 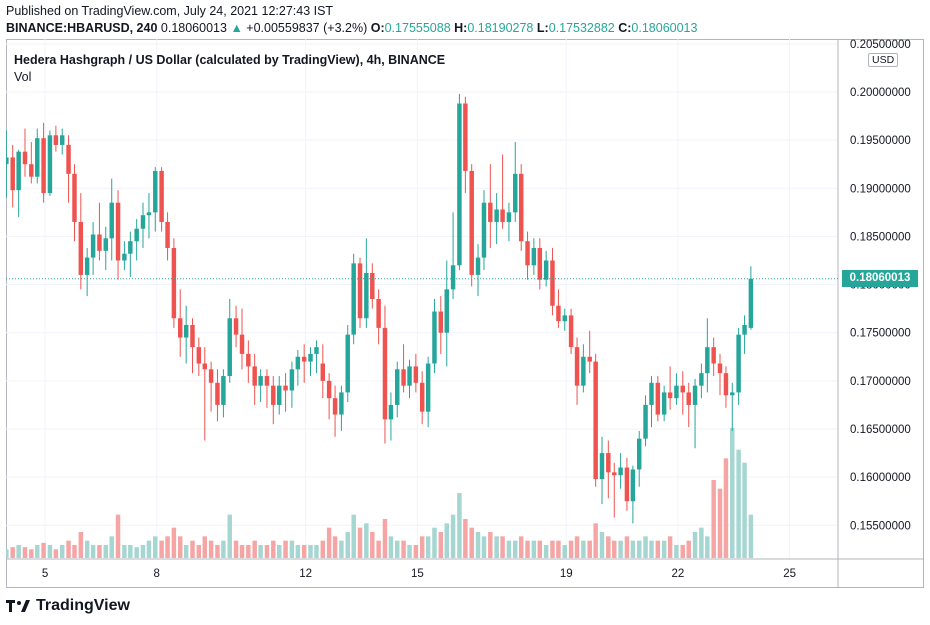 I want to click on y-tick-label: 0.19500000, so click(x=880, y=141).